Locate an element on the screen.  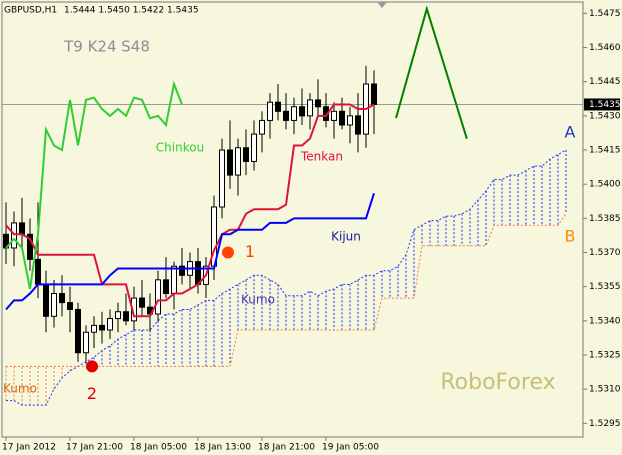
symbol: GBPUSD,H1 is located at coordinates (30, 11).